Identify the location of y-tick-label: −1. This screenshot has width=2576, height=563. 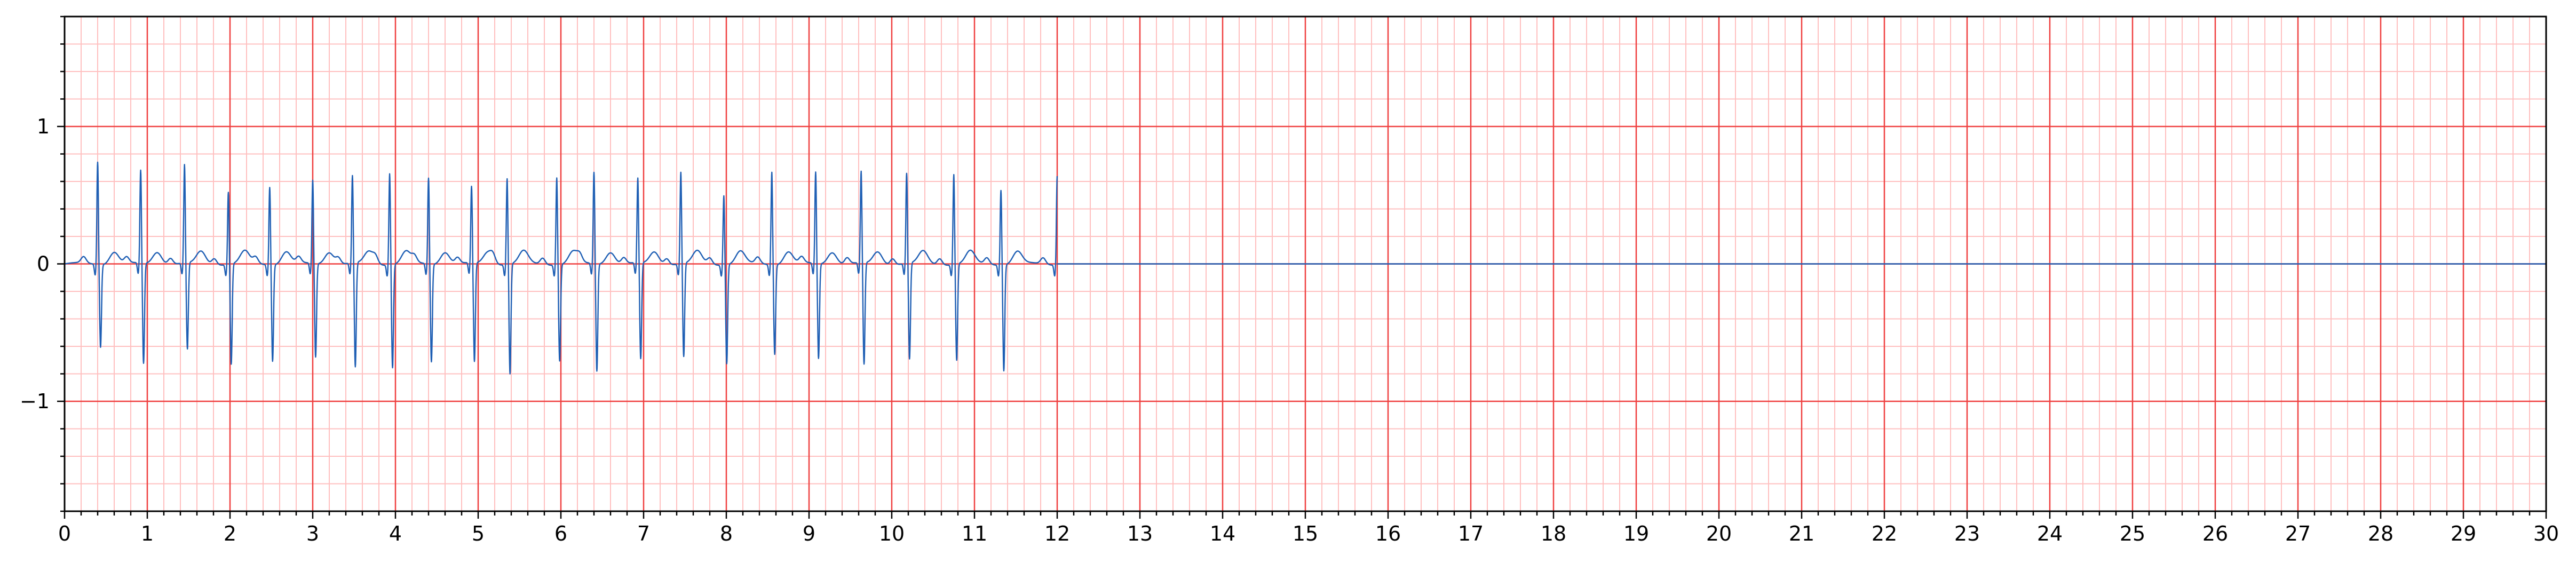
(35, 401).